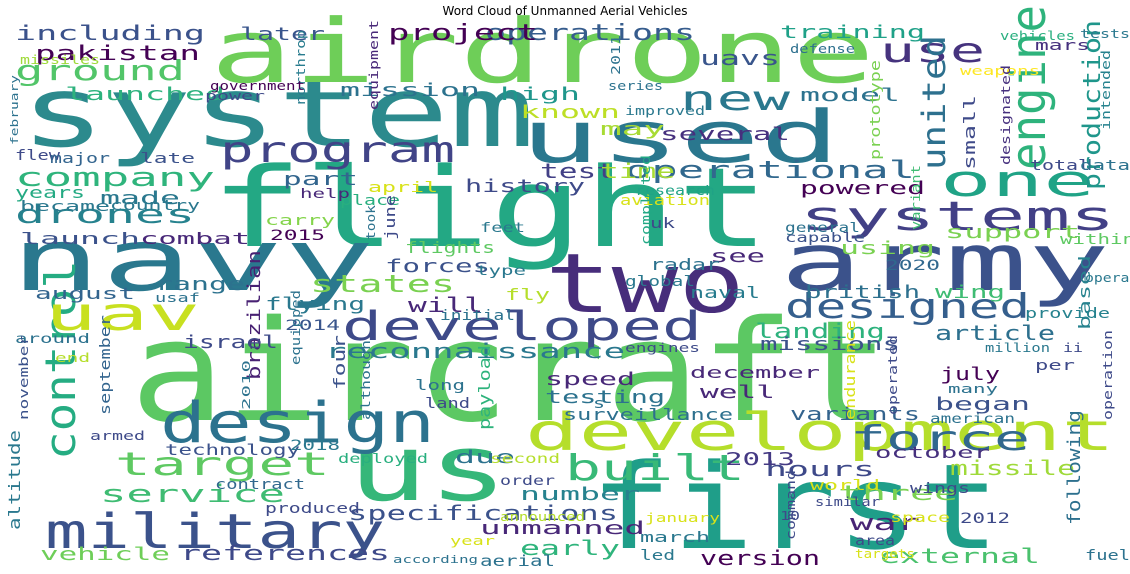 Image resolution: width=1130 pixels, height=574 pixels. What do you see at coordinates (72, 358) in the screenshot?
I see `word-end: end` at bounding box center [72, 358].